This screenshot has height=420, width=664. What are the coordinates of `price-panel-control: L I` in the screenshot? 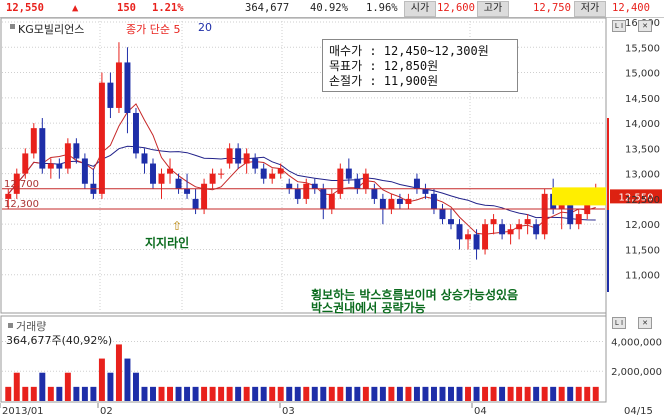 It's located at (619, 26).